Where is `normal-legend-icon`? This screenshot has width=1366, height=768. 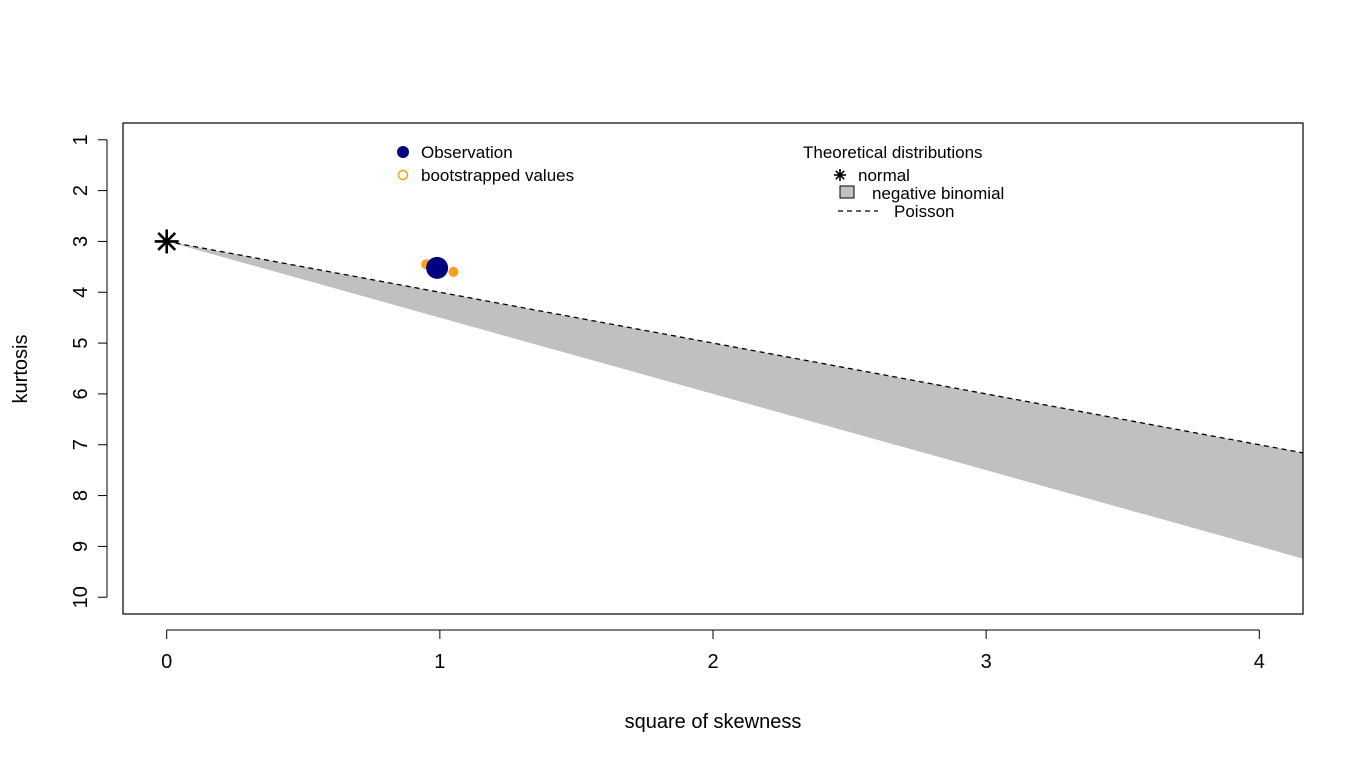 normal-legend-icon is located at coordinates (840, 175).